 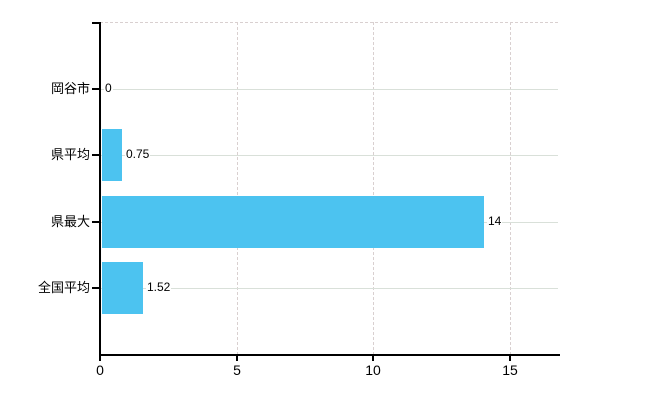 I want to click on category-tick-label: 岡谷市, so click(x=70, y=88).